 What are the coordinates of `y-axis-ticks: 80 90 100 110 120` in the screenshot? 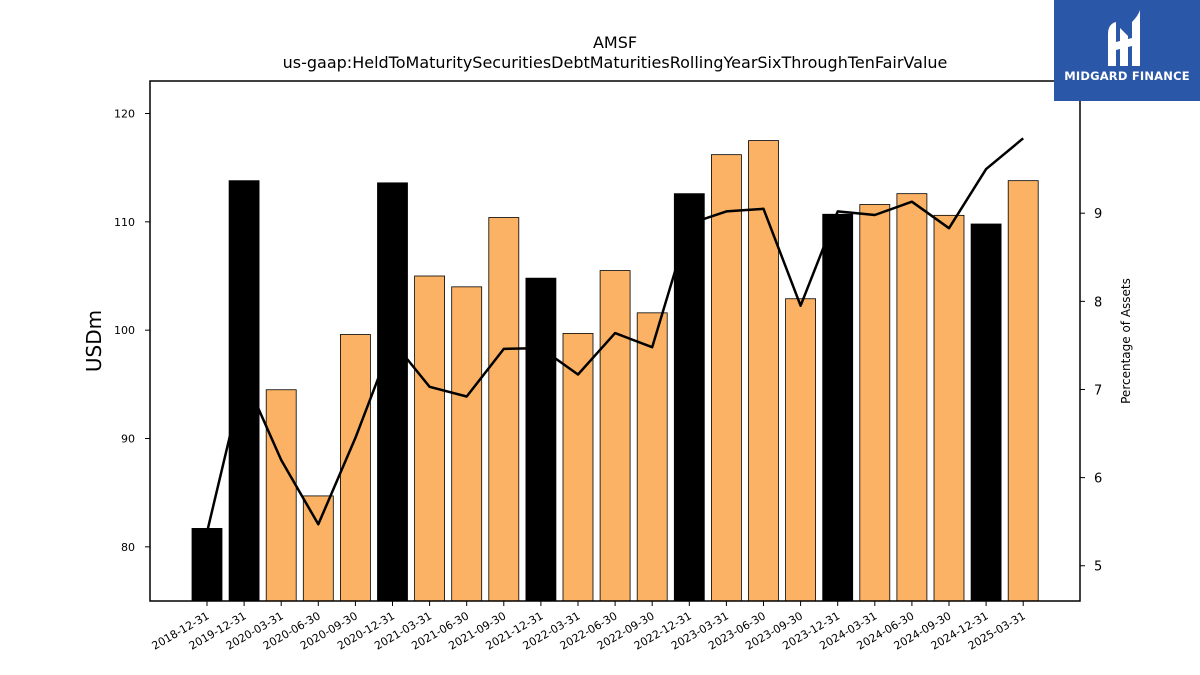 It's located at (132, 331).